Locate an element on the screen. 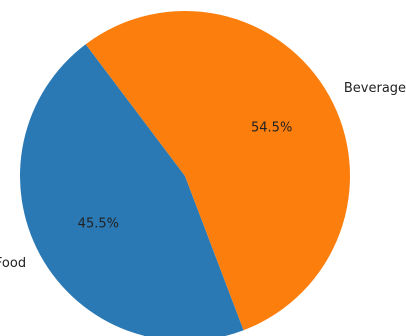 This screenshot has width=406, height=336. pie-percent-beverages: 54.5% is located at coordinates (271, 128).